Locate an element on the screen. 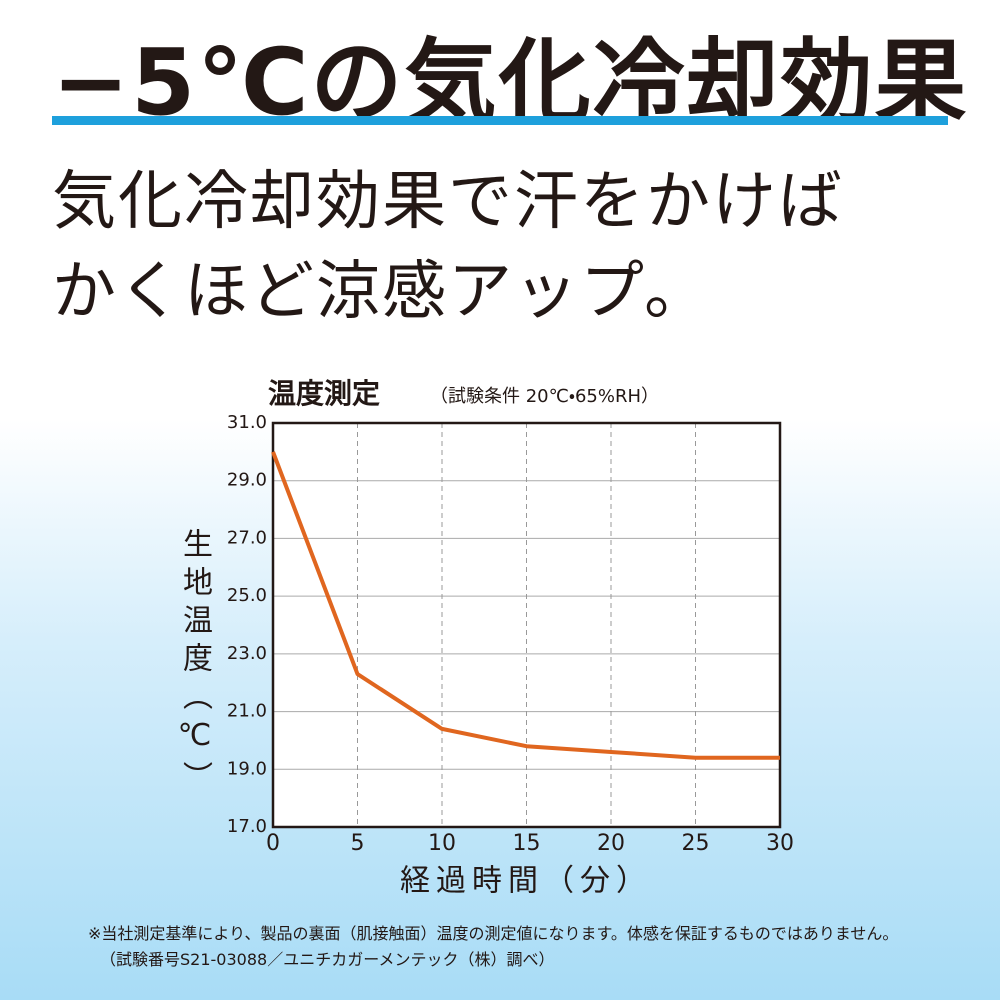  x-tick-label: 25 is located at coordinates (696, 843).